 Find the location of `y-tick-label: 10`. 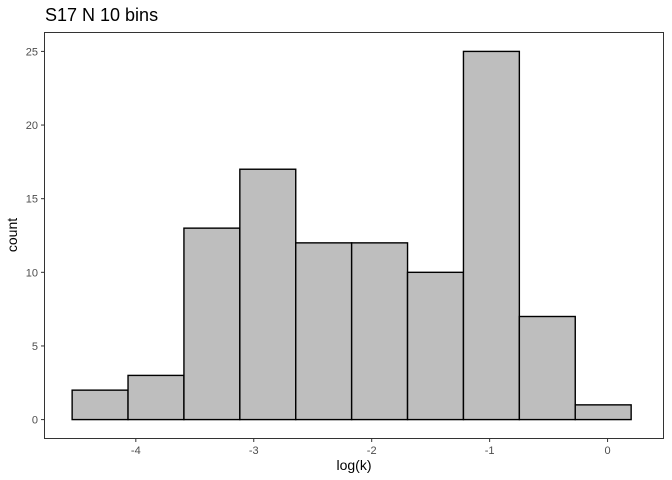

y-tick-label: 10 is located at coordinates (32, 273).